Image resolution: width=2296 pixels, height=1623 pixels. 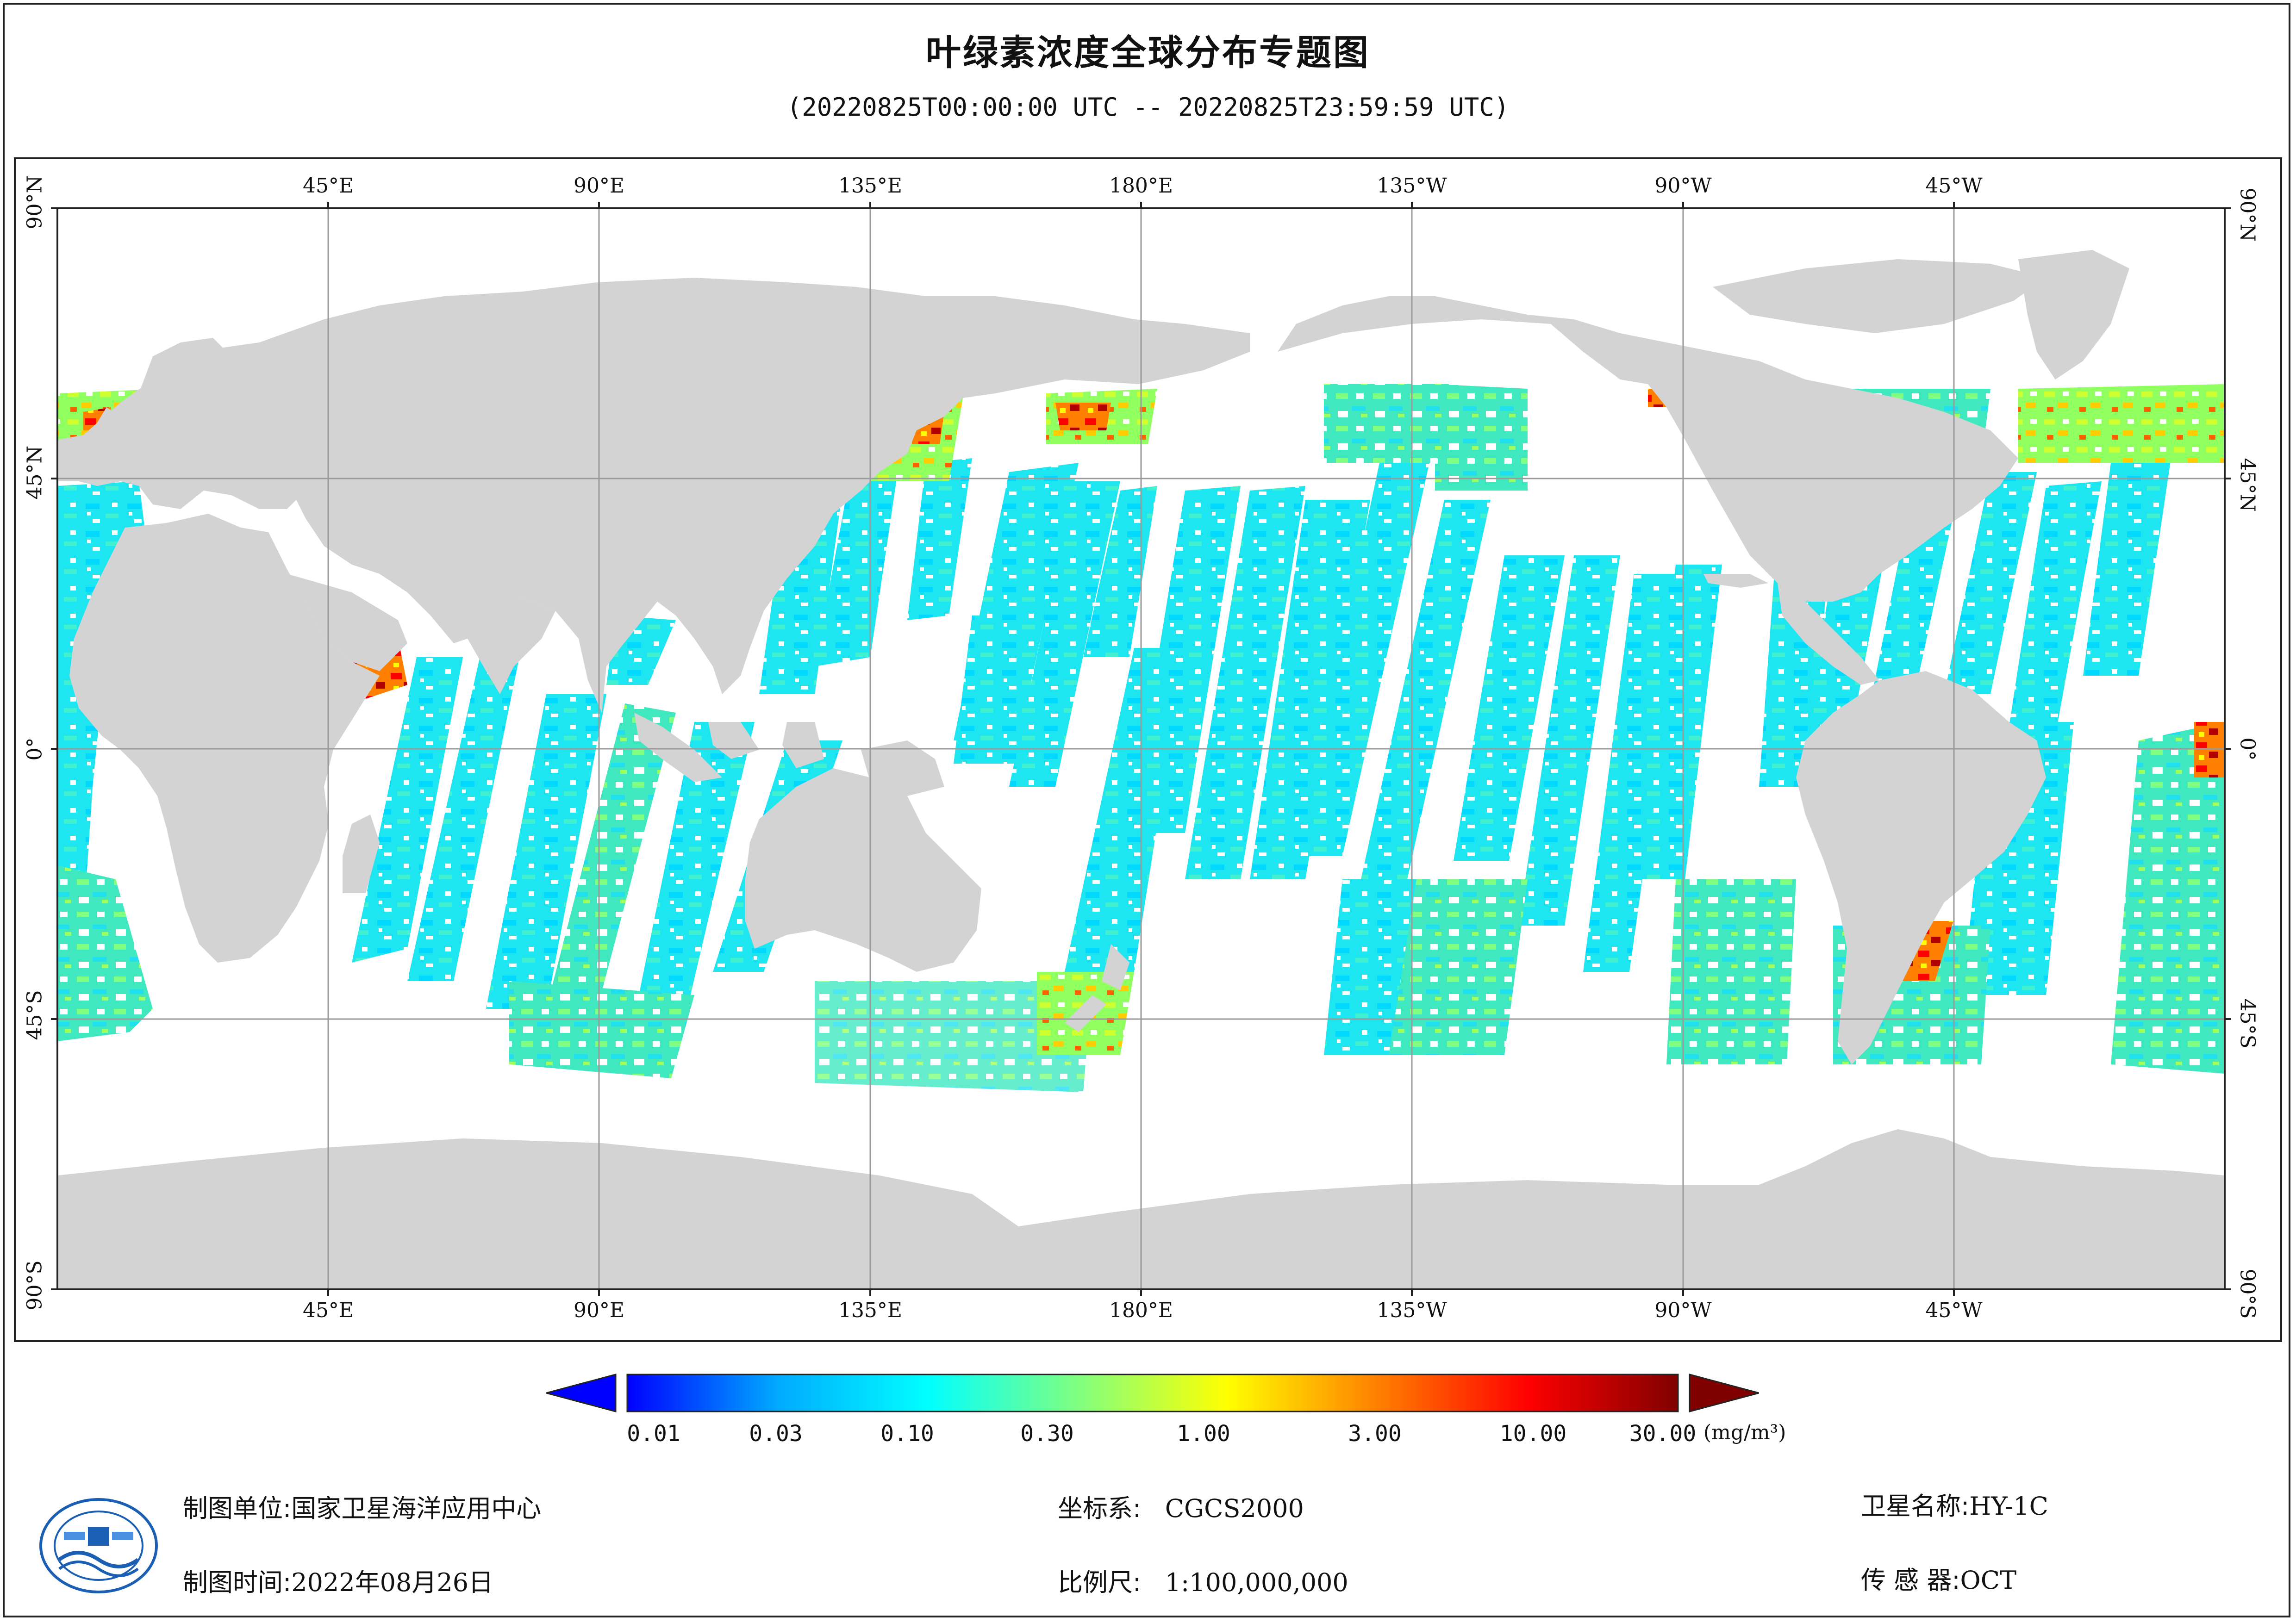 What do you see at coordinates (2247, 485) in the screenshot?
I see `lat-label-right-45n: 45°N` at bounding box center [2247, 485].